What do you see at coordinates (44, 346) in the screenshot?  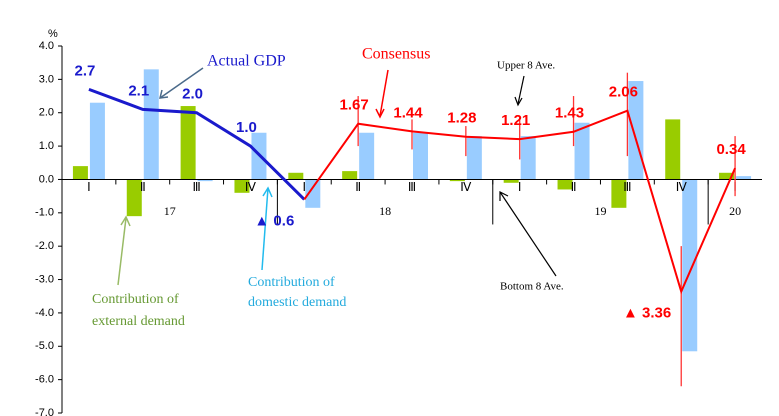 I see `y-tick-label: -5.0` at bounding box center [44, 346].